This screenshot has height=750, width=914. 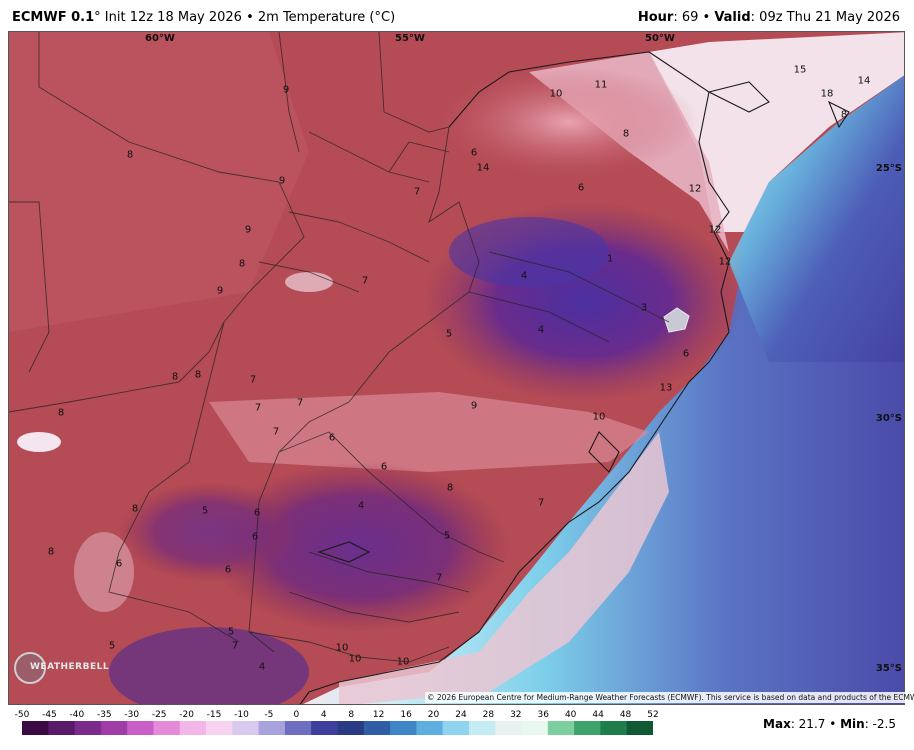 What do you see at coordinates (186, 715) in the screenshot?
I see `colorbar-tick-label: -20` at bounding box center [186, 715].